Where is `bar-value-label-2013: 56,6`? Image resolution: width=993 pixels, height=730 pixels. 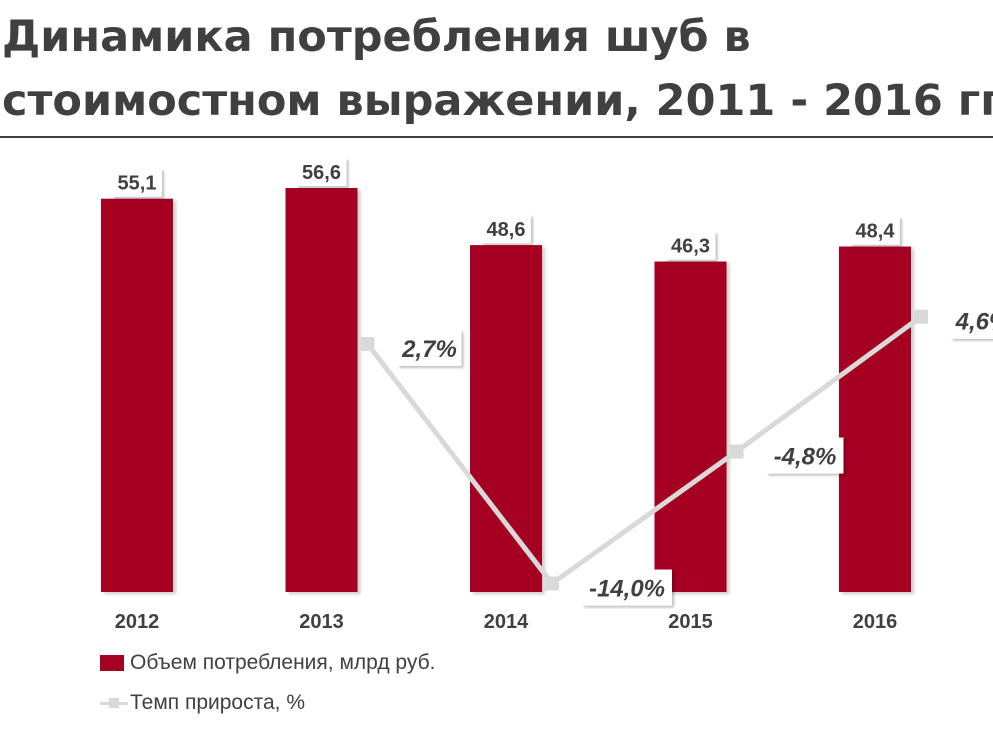 bar-value-label-2013: 56,6 is located at coordinates (321, 173).